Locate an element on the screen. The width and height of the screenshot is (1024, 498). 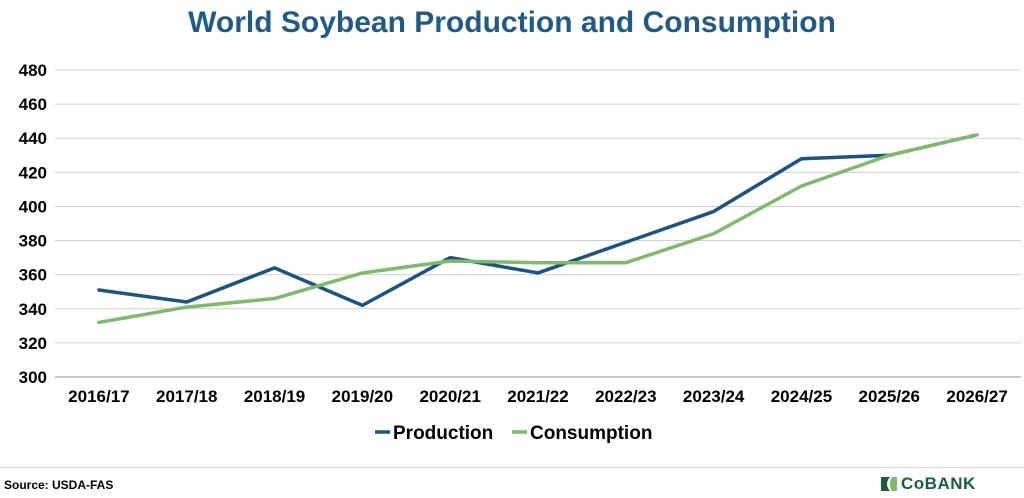
y-tick-label: 320 is located at coordinates (33, 343).